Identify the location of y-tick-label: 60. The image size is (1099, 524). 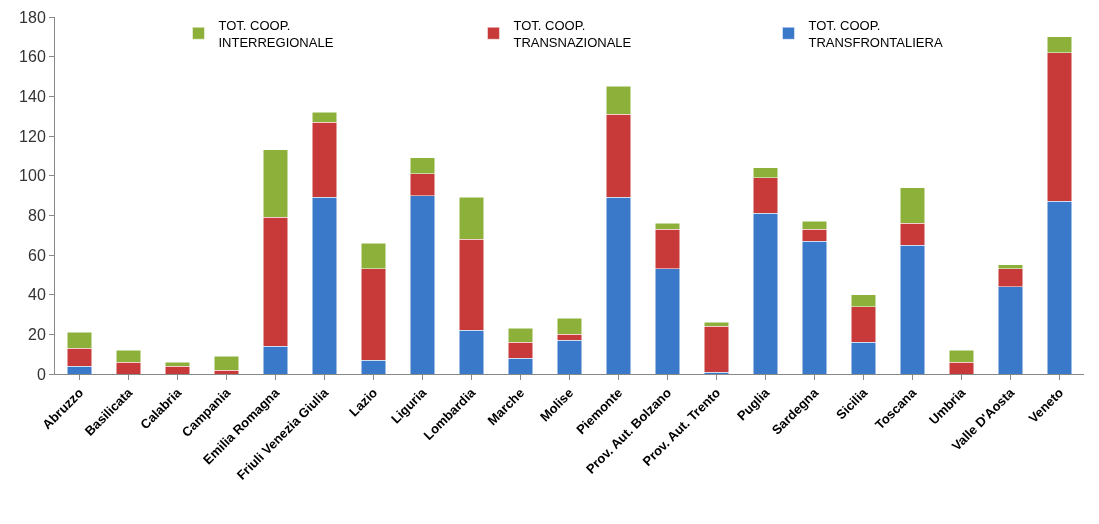
(37, 255).